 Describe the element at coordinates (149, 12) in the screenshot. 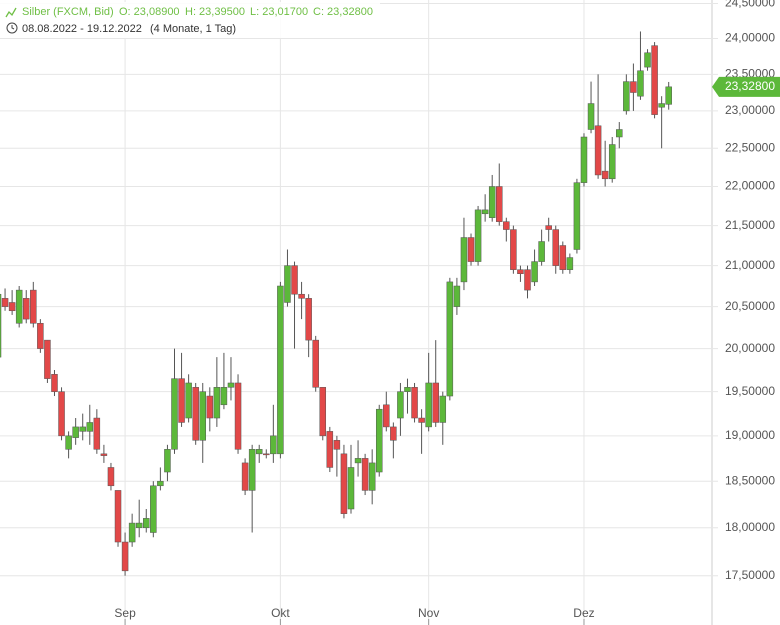

I see `ohlc-open: O: 23,08900` at that location.